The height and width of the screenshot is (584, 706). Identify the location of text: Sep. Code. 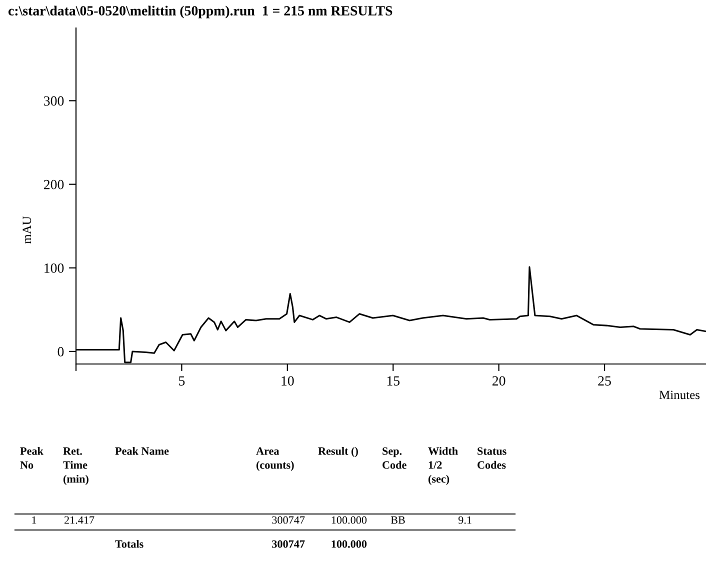
(394, 458).